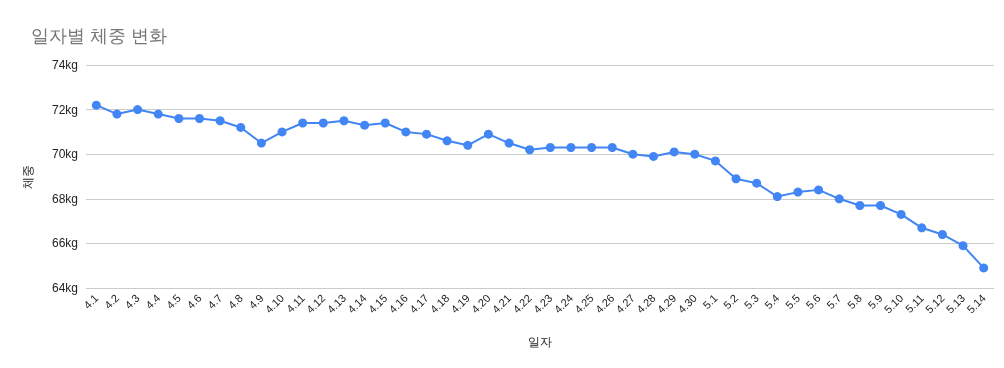  What do you see at coordinates (132, 301) in the screenshot?
I see `x-tick-label: 4.3` at bounding box center [132, 301].